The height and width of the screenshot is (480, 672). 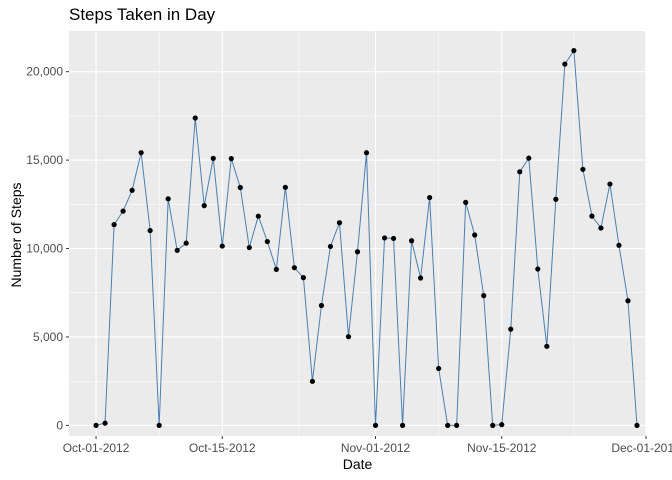 I want to click on x-tick-label: Nov-15-2012, so click(x=502, y=448).